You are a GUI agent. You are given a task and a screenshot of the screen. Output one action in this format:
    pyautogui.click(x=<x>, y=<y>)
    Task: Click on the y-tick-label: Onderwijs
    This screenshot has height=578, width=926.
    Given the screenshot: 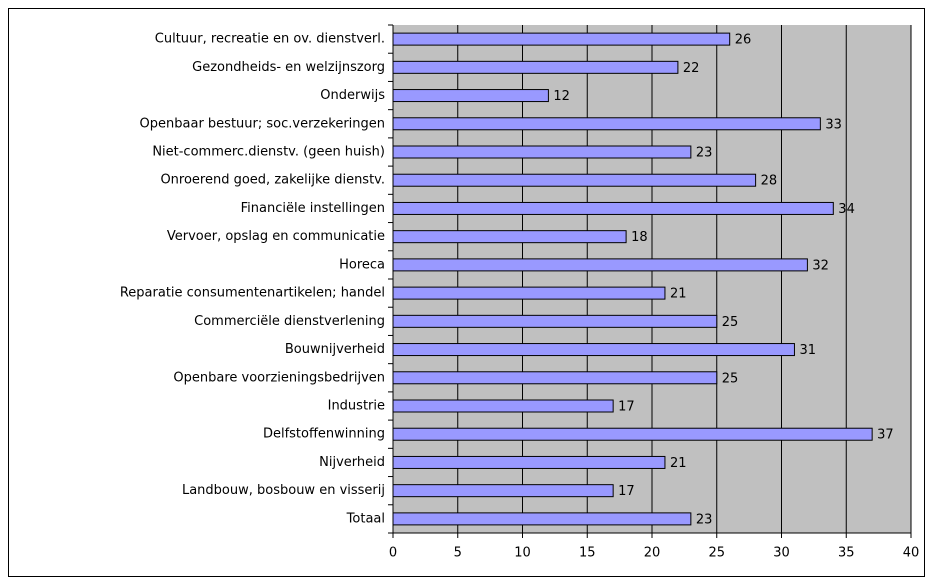 What is the action you would take?
    pyautogui.click(x=352, y=95)
    